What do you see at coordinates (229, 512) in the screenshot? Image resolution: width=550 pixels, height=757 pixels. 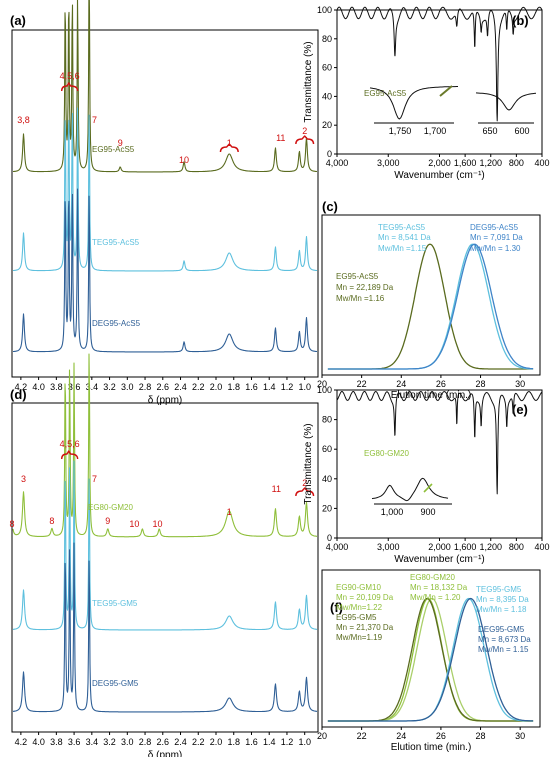 I see `peak-label: 1` at bounding box center [229, 512].